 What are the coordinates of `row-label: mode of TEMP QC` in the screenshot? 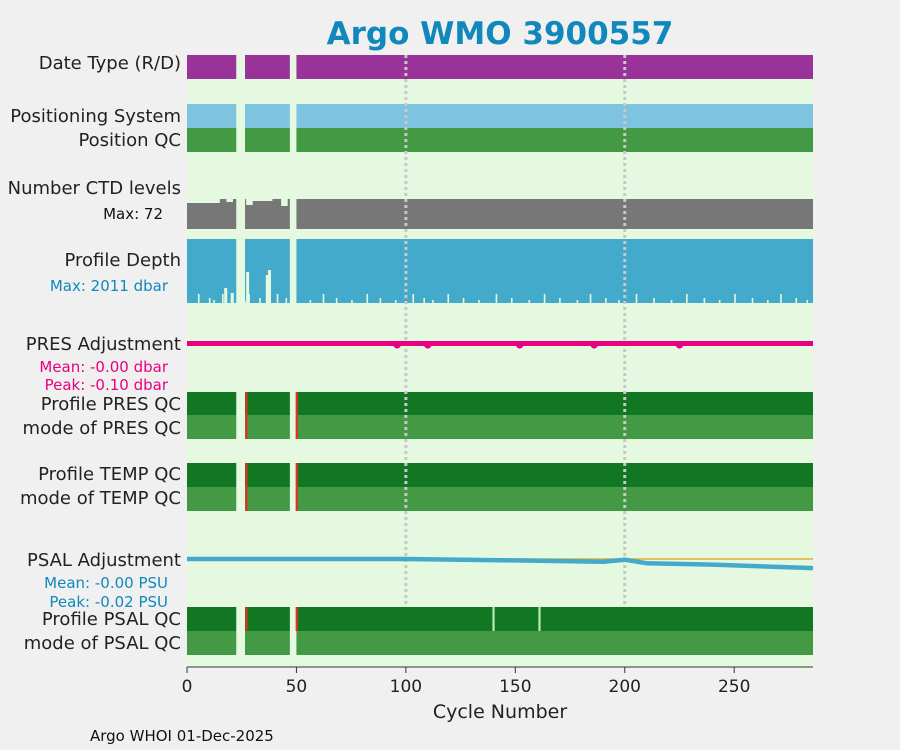 It's located at (100, 498).